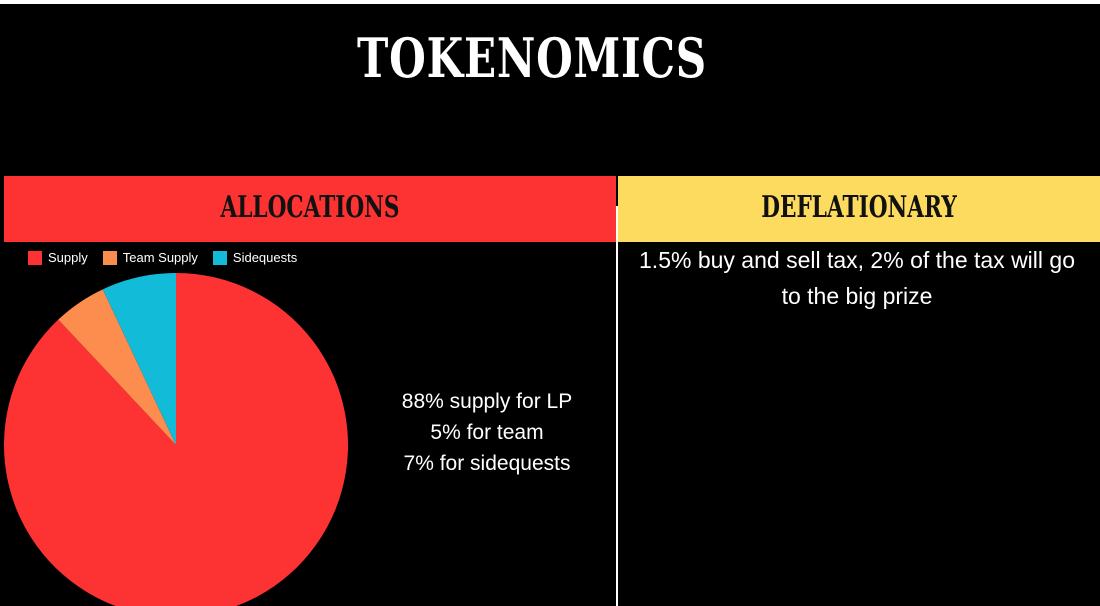 This screenshot has width=1100, height=606. I want to click on legend-swatch-team-supply, so click(109, 257).